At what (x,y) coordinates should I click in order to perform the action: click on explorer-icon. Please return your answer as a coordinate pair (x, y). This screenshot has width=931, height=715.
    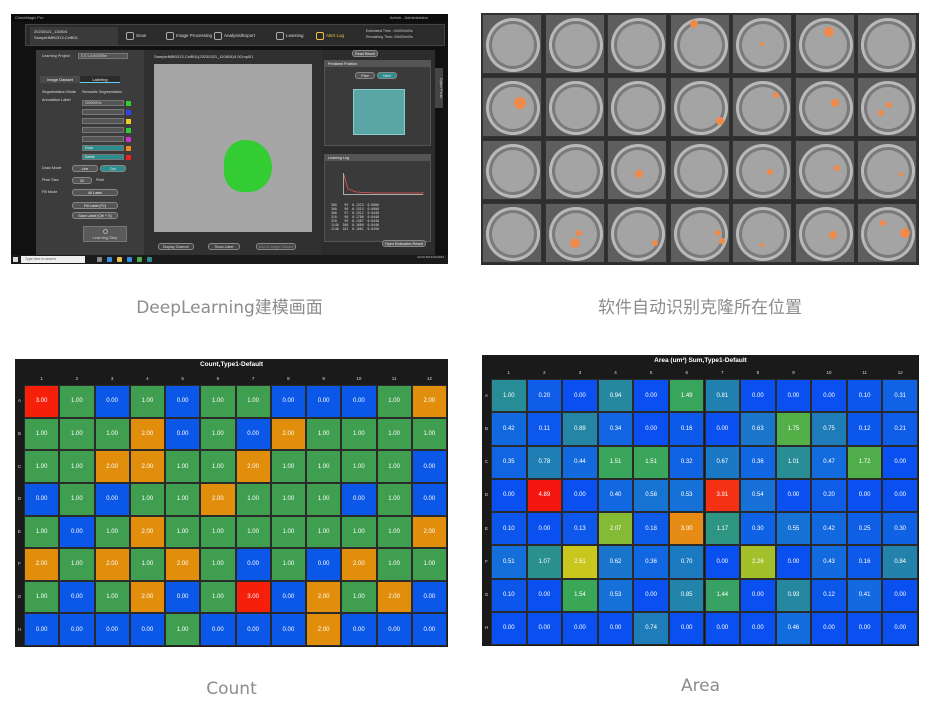
    Looking at the image, I should click on (119, 259).